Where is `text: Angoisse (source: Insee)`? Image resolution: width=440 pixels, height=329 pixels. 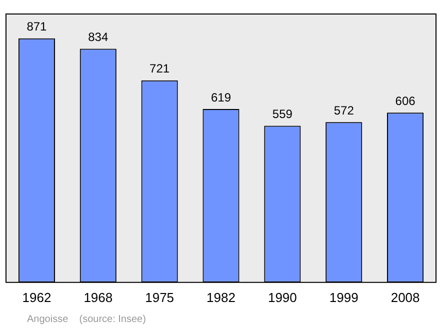
text: Angoisse (source: Insee) is located at coordinates (86, 319).